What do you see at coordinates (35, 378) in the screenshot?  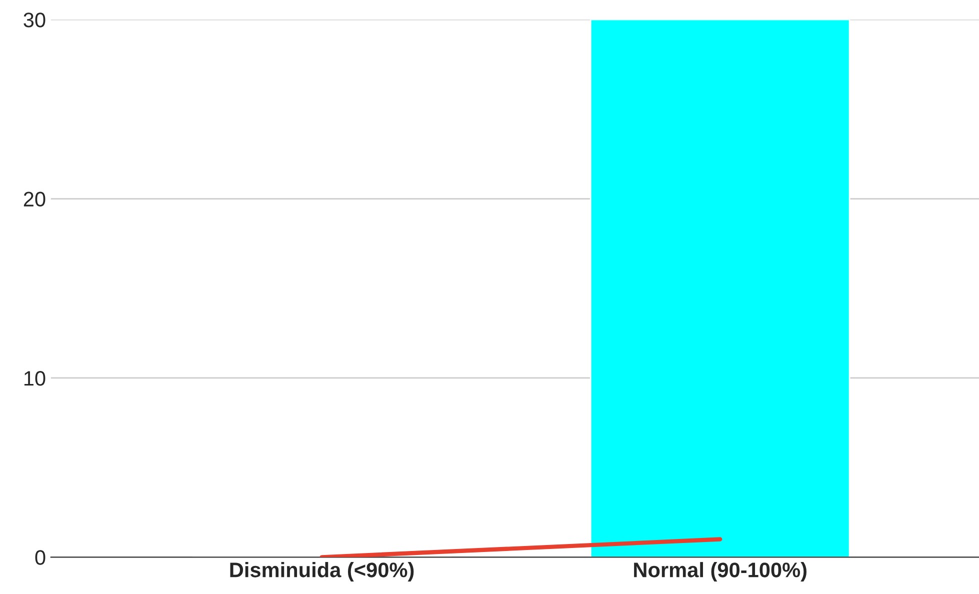 I see `y-tick-label: 10` at bounding box center [35, 378].